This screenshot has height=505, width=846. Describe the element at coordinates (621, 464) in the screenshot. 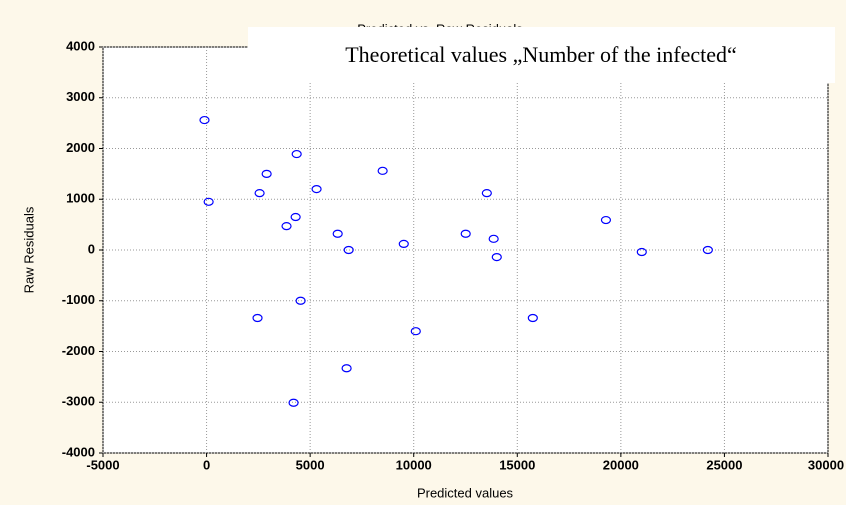

I see `x-tick-label: 20000` at that location.